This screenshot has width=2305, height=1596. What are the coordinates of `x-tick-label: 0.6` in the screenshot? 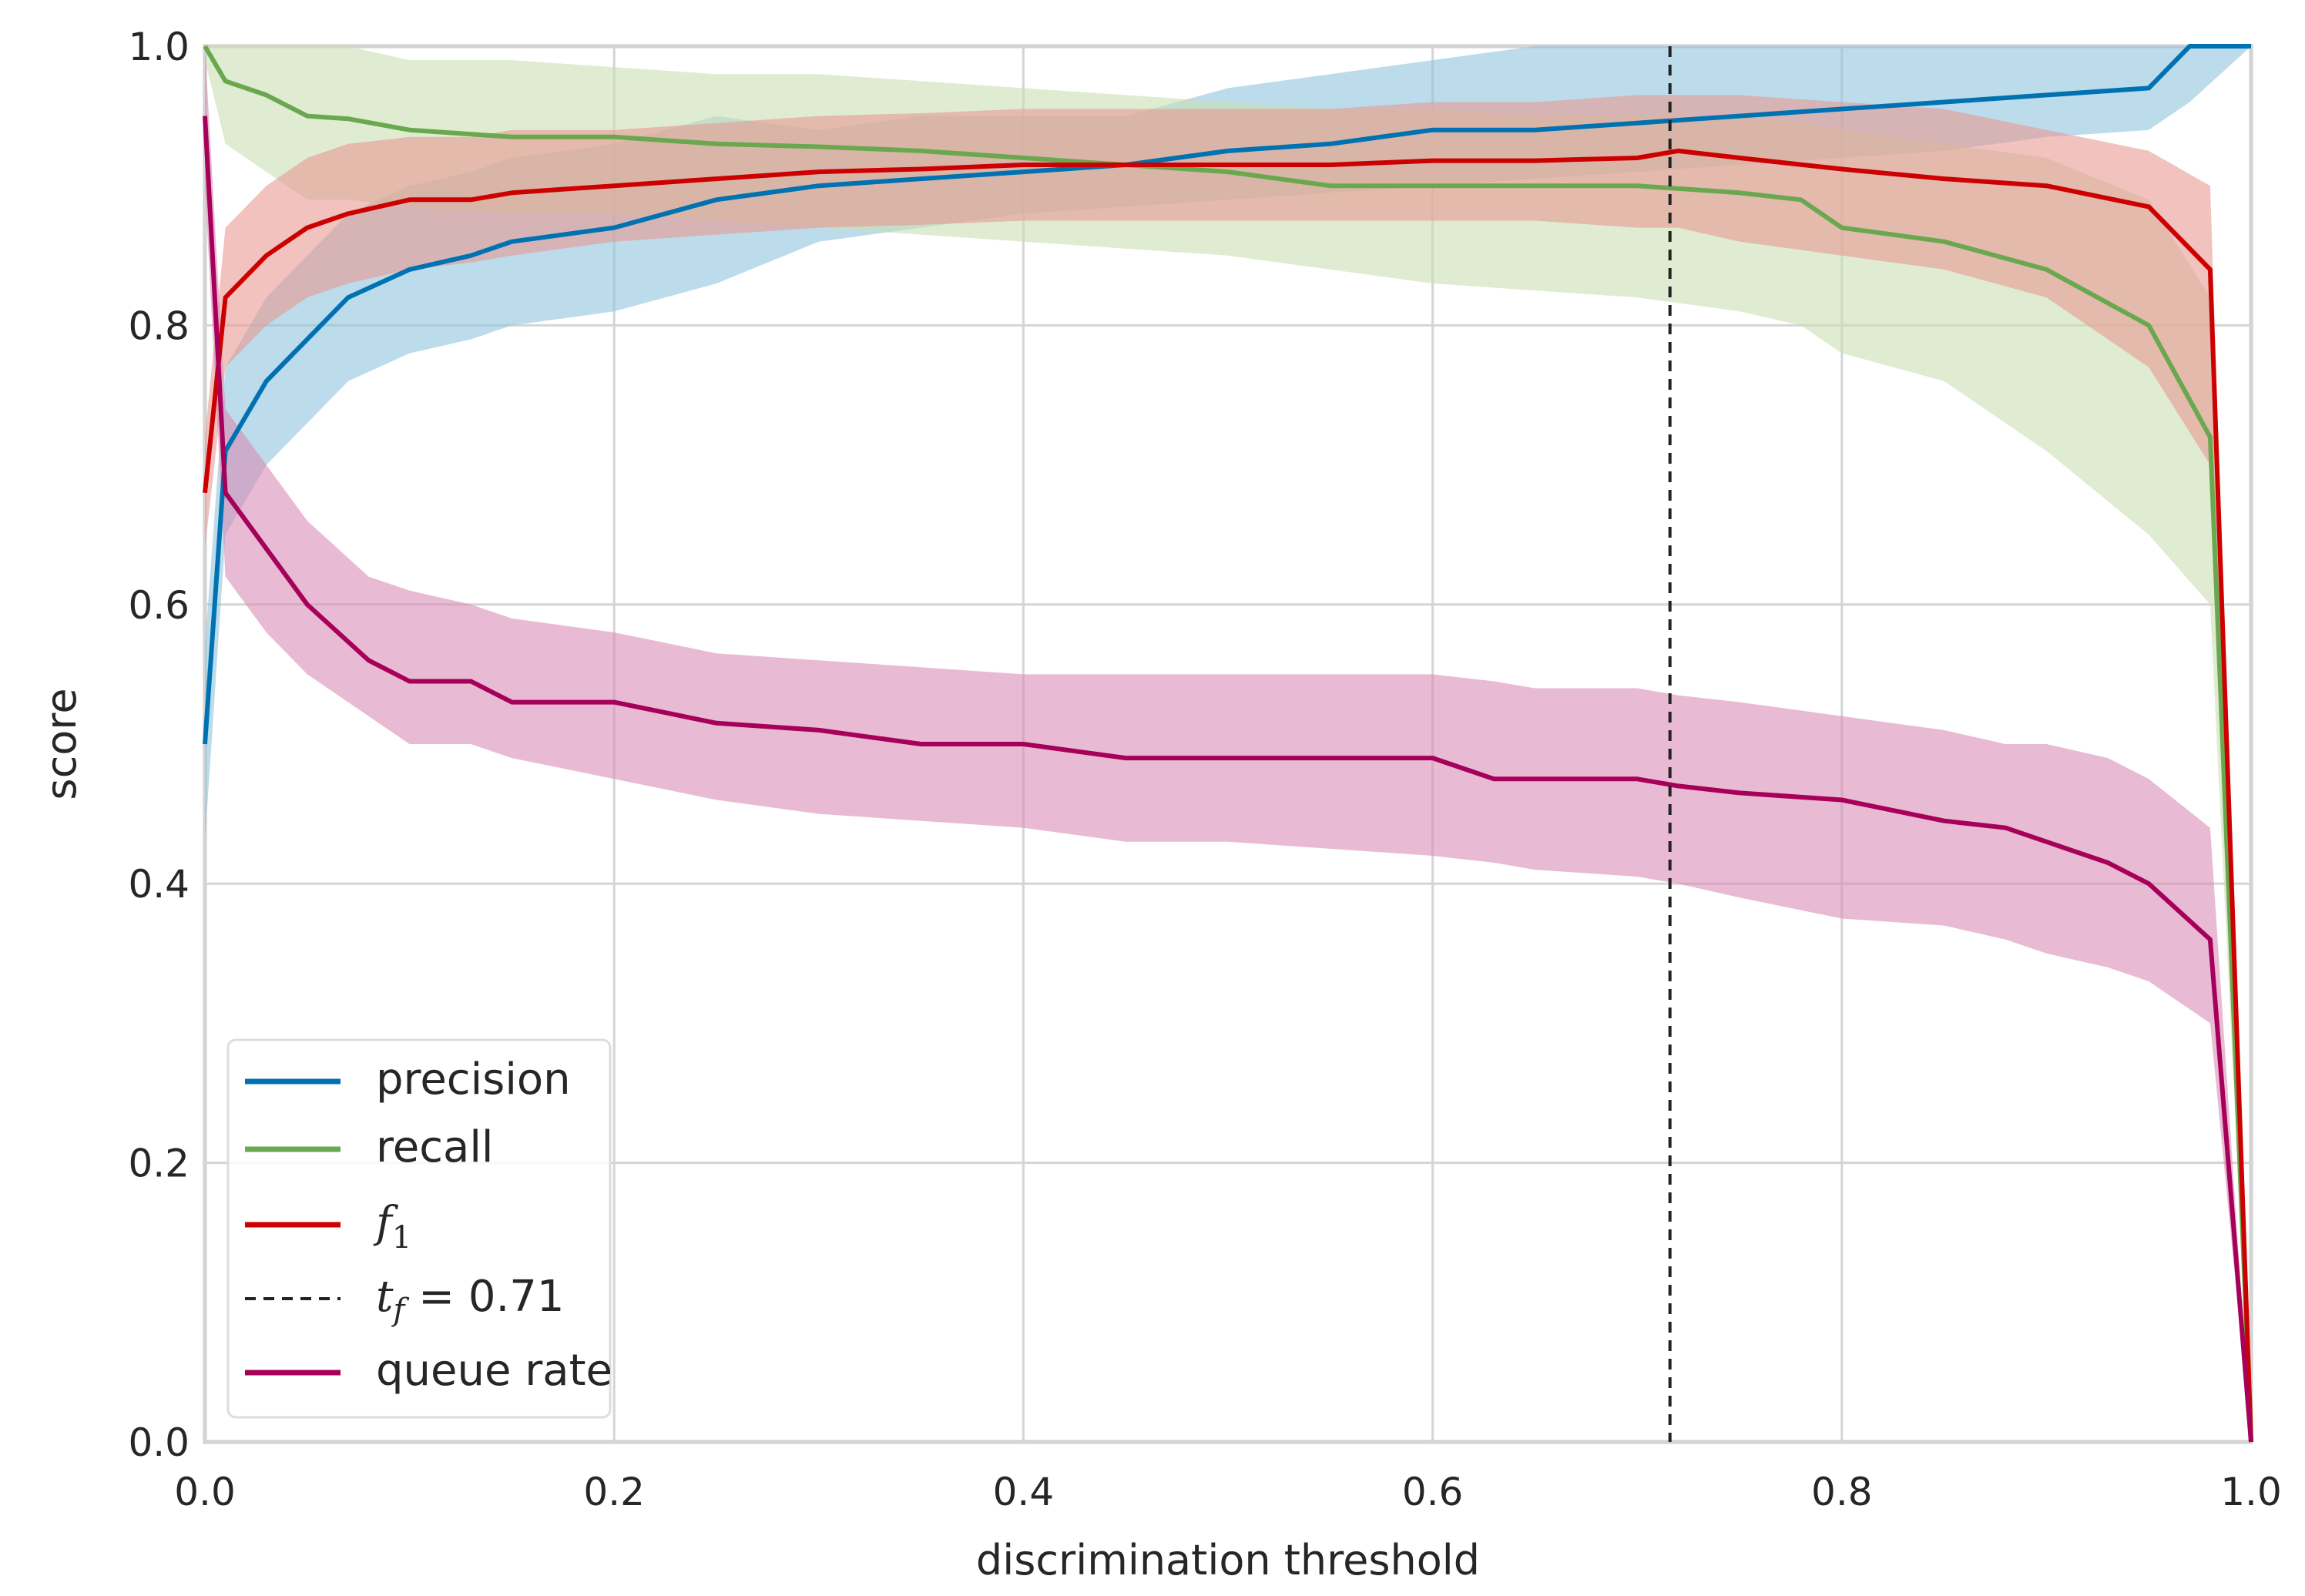 It's located at (1433, 1492).